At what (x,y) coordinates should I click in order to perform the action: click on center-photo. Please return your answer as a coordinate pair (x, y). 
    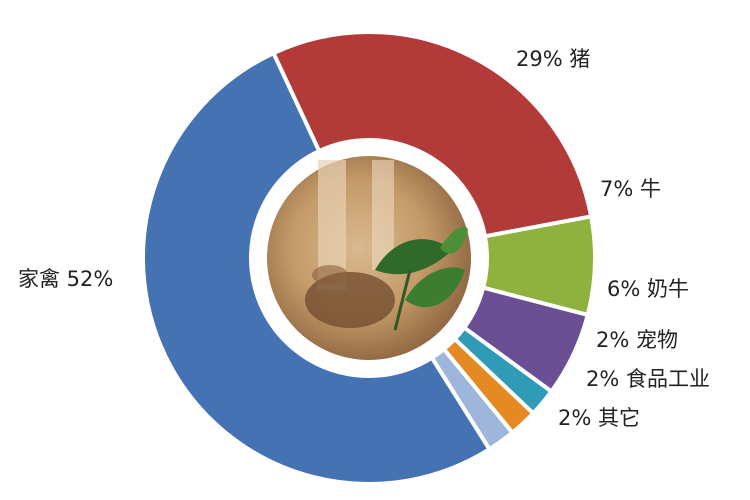
    Looking at the image, I should click on (369, 258).